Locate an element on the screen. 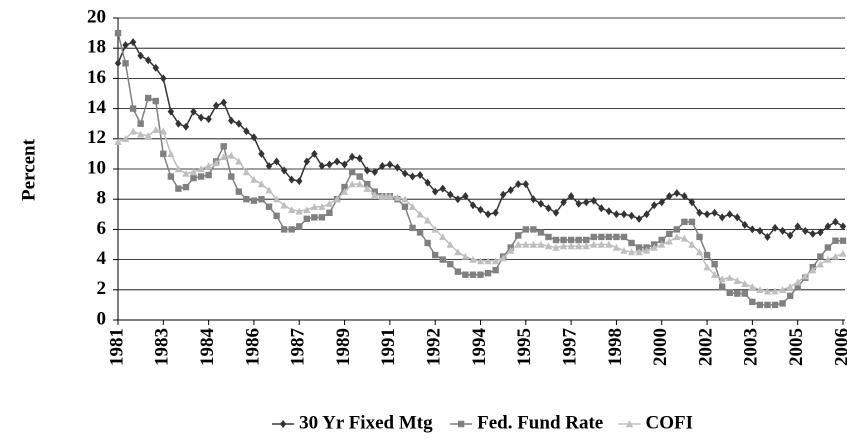 The image size is (847, 439). x-tick-label: 2000 is located at coordinates (660, 347).